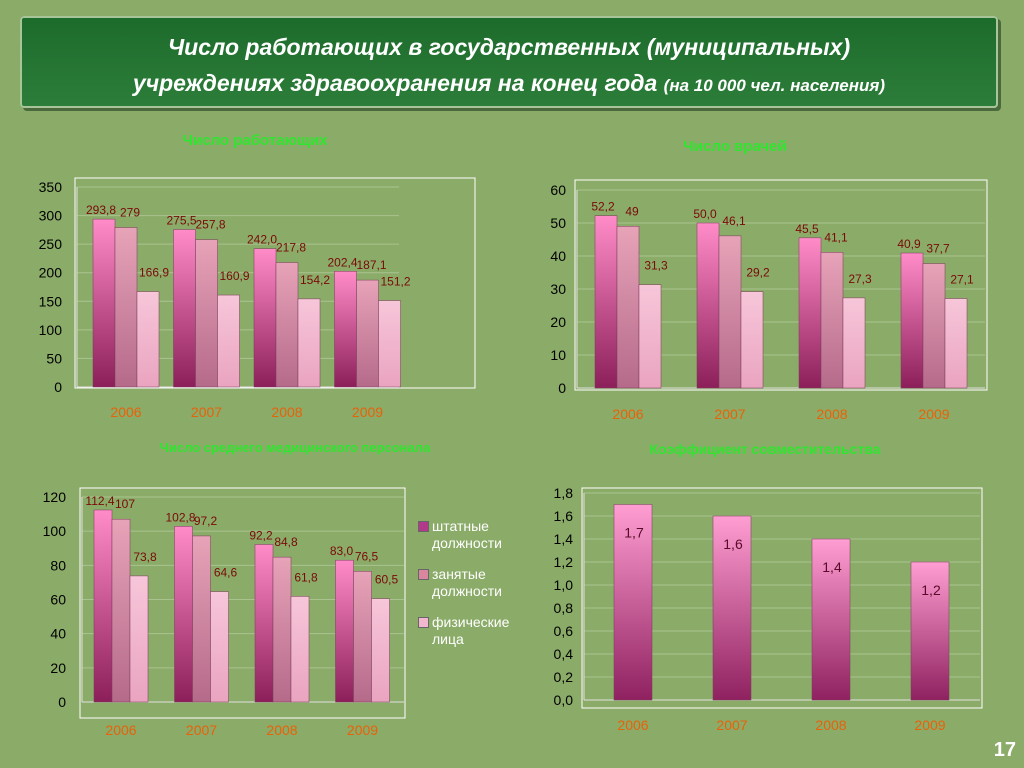 This screenshot has height=768, width=1024. Describe the element at coordinates (99, 501) in the screenshot. I see `data-label-nurses: 112,4` at that location.